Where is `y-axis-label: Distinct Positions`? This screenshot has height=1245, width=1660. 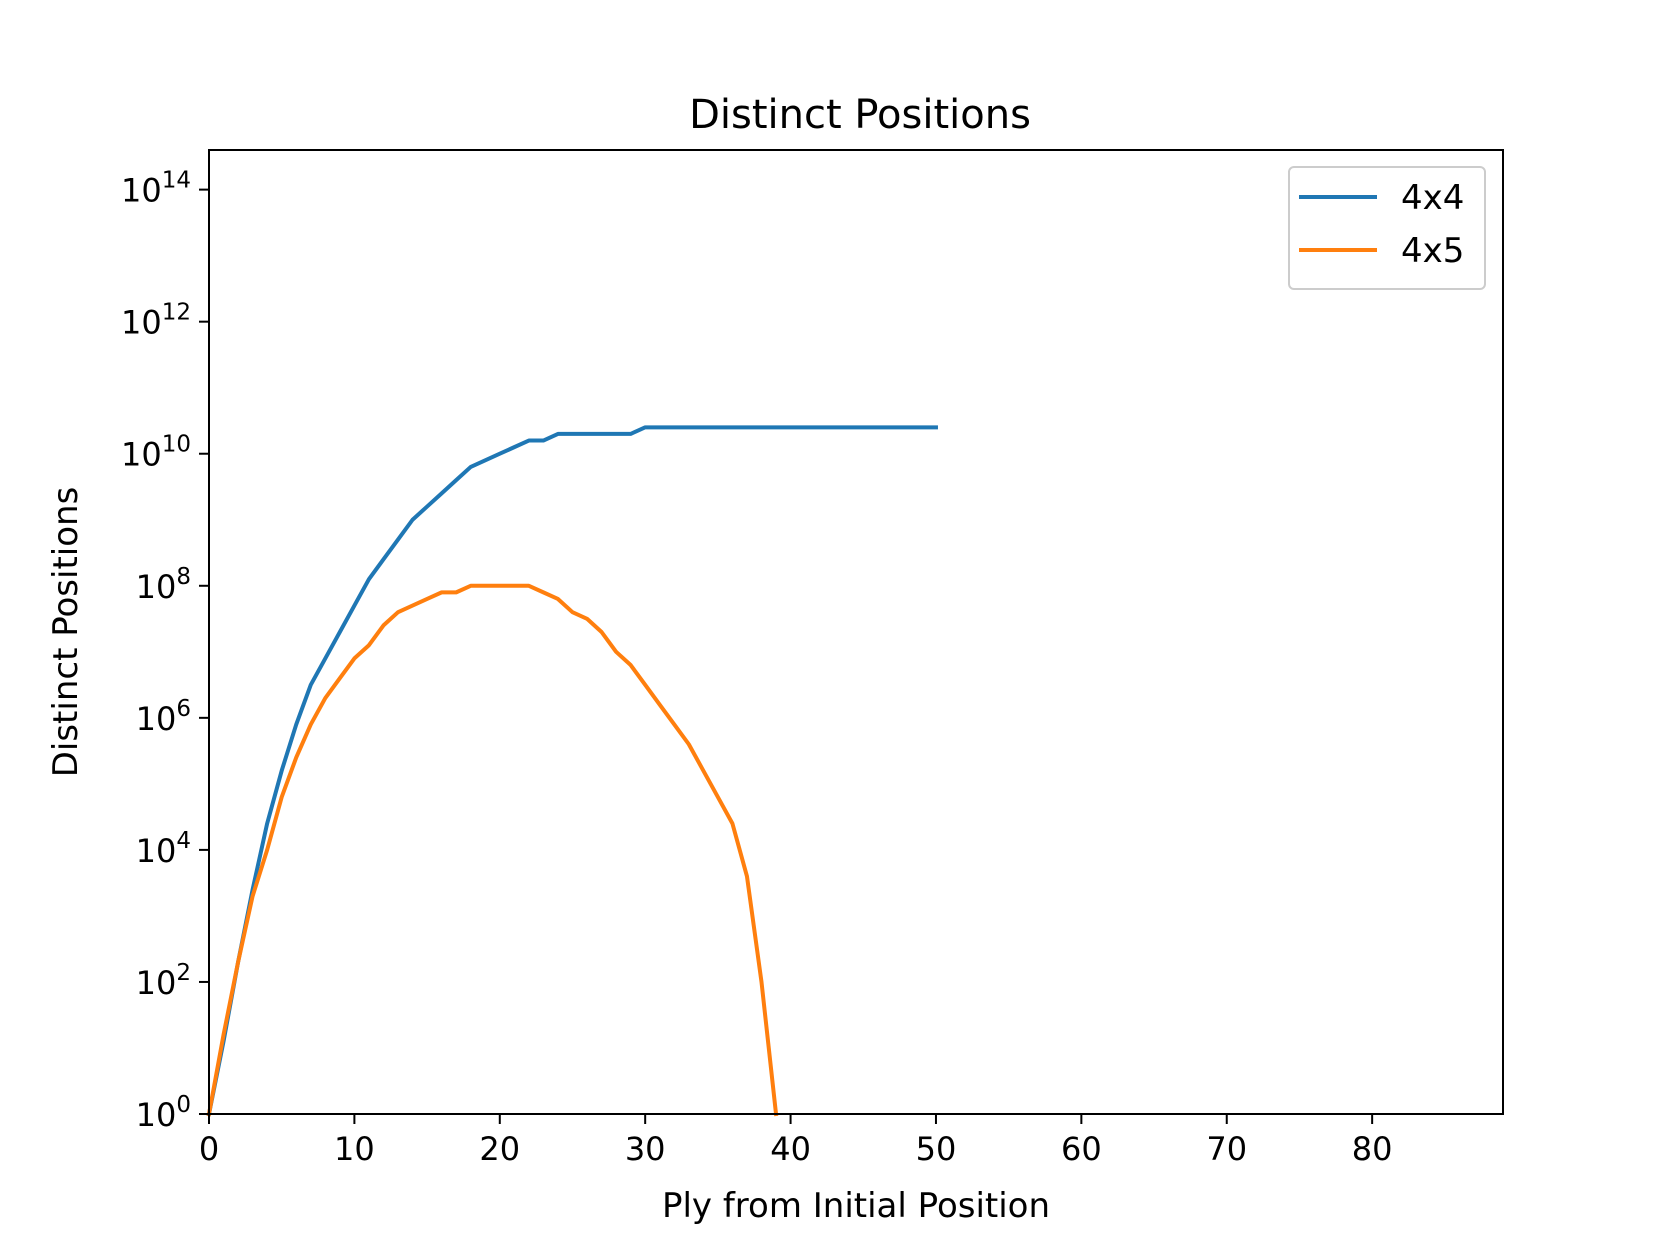
y-axis-label: Distinct Positions is located at coordinates (66, 632).